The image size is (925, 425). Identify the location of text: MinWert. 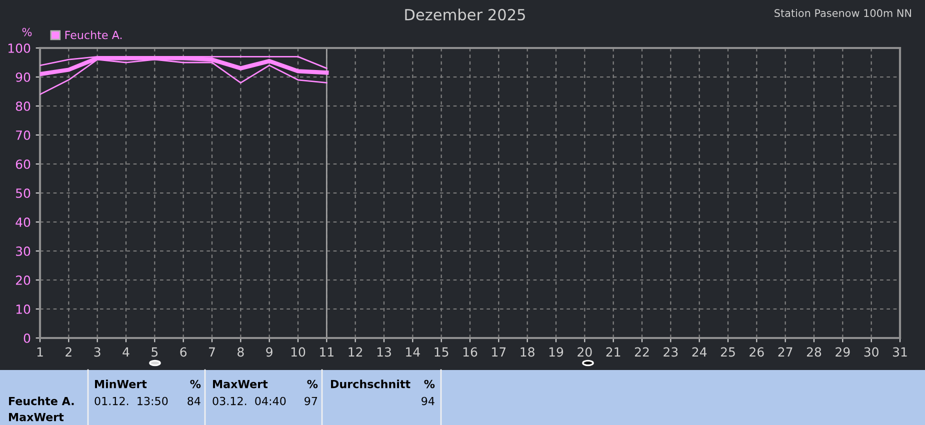
(121, 384).